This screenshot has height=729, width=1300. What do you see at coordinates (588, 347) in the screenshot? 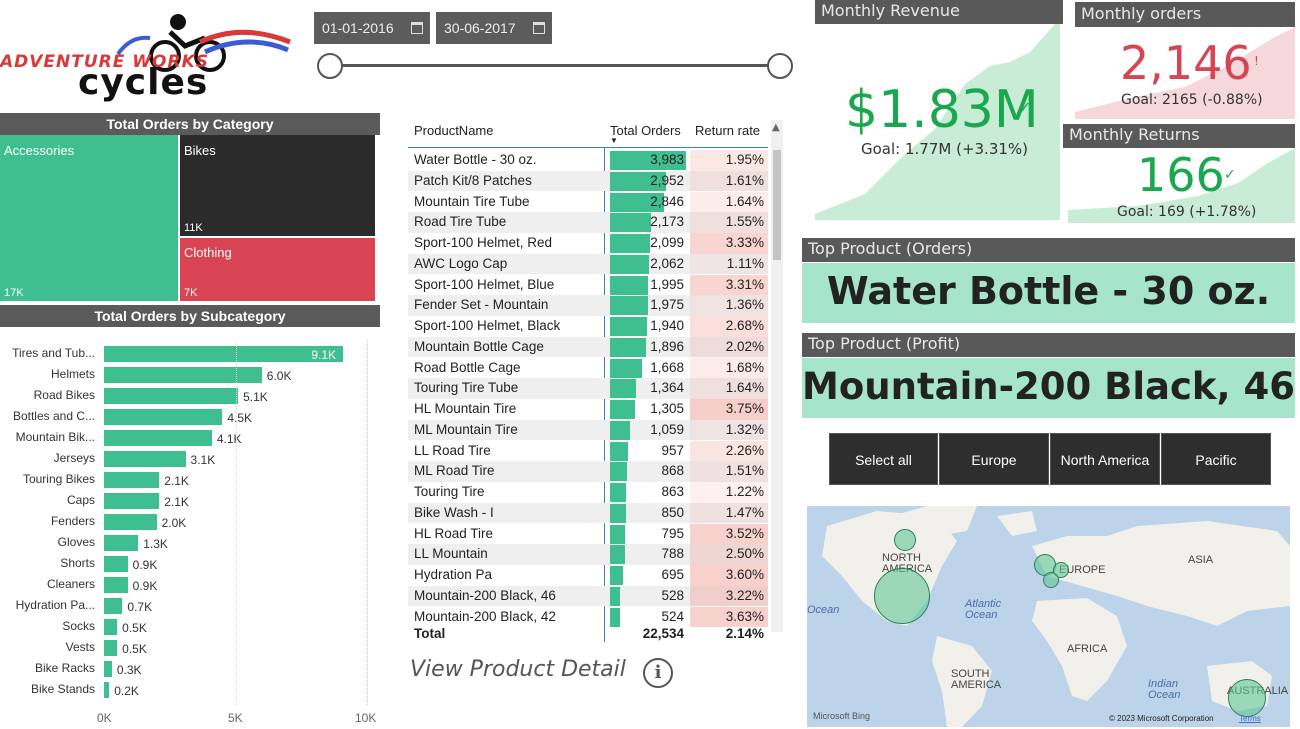
I see `table-row: Mountain Bottle Cage 1,896 2.02%` at bounding box center [588, 347].